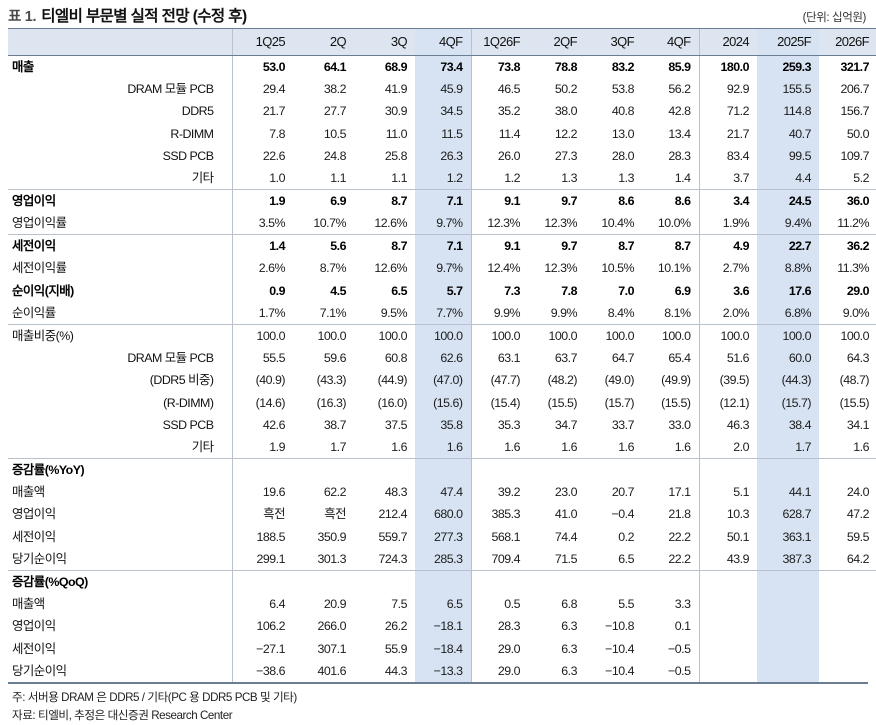 Image resolution: width=876 pixels, height=725 pixels. What do you see at coordinates (727, 536) in the screenshot?
I see `table-cell: 50.1` at bounding box center [727, 536].